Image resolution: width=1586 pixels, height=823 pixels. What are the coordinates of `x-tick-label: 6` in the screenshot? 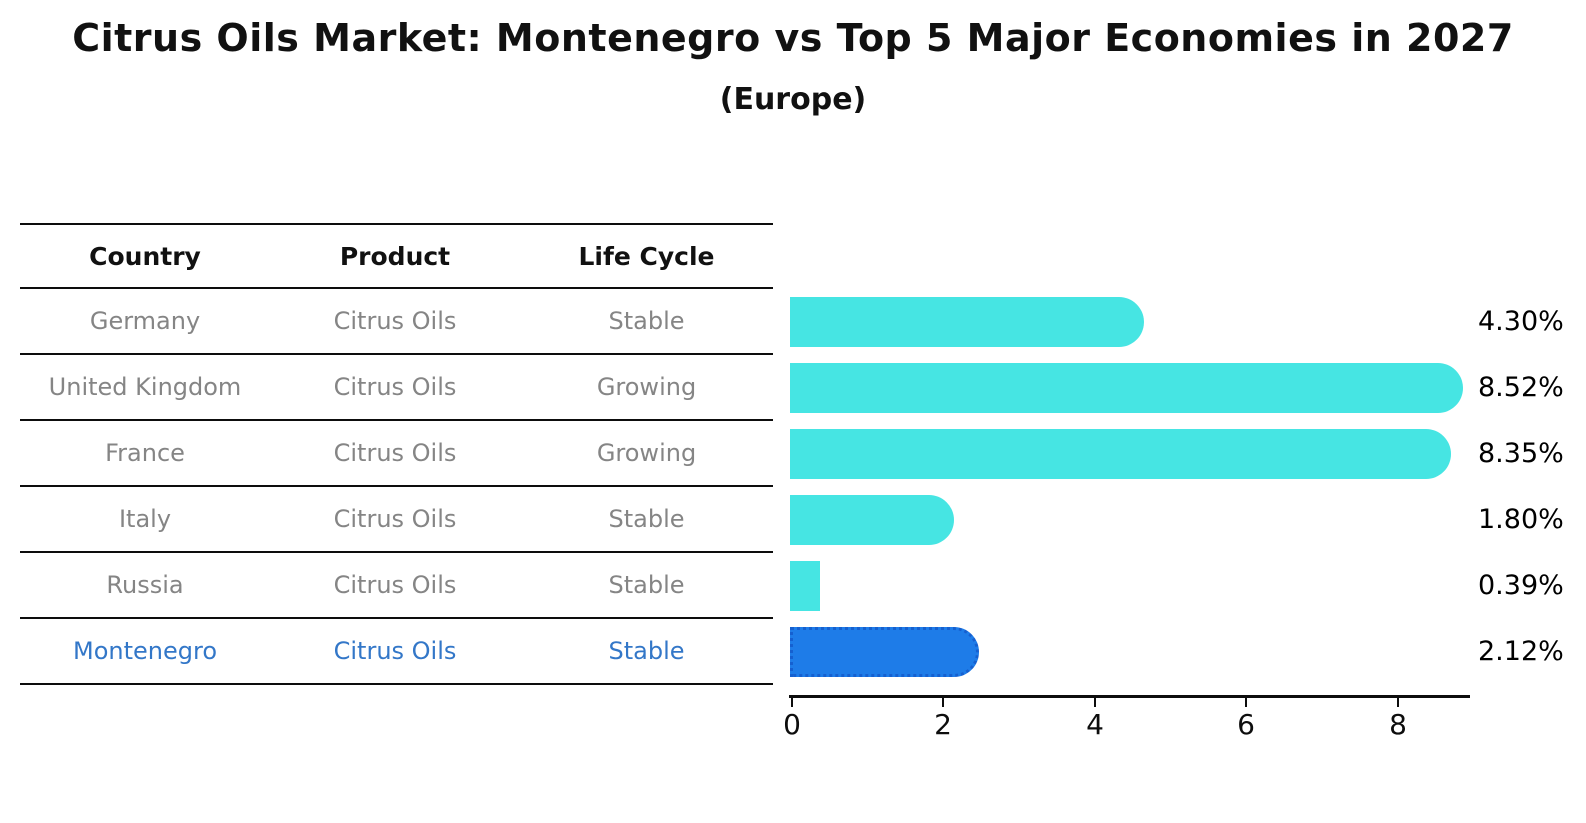 It's located at (1246, 724).